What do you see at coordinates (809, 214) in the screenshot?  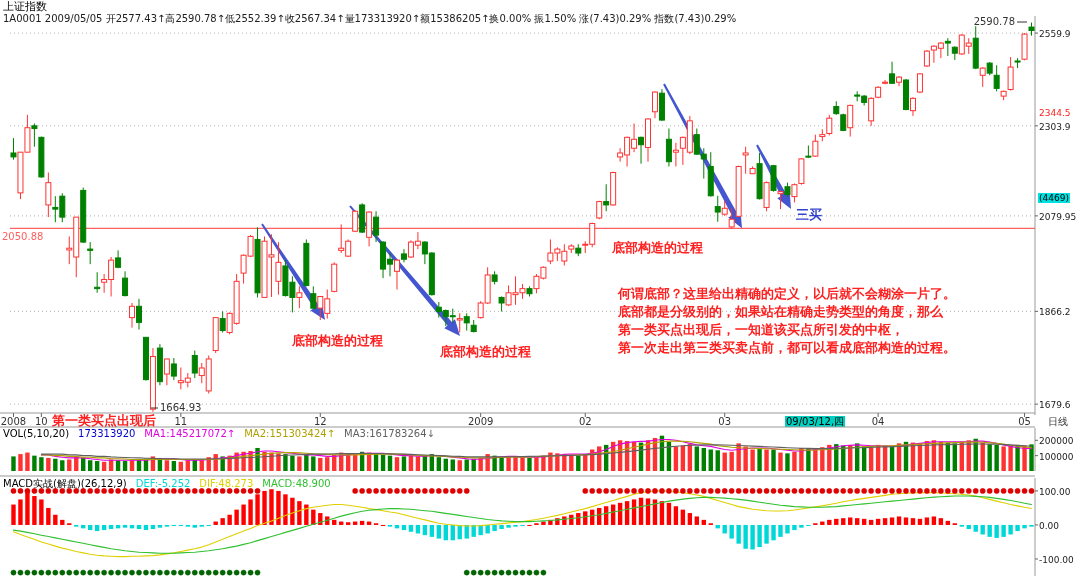 I see `annotation: 三买` at bounding box center [809, 214].